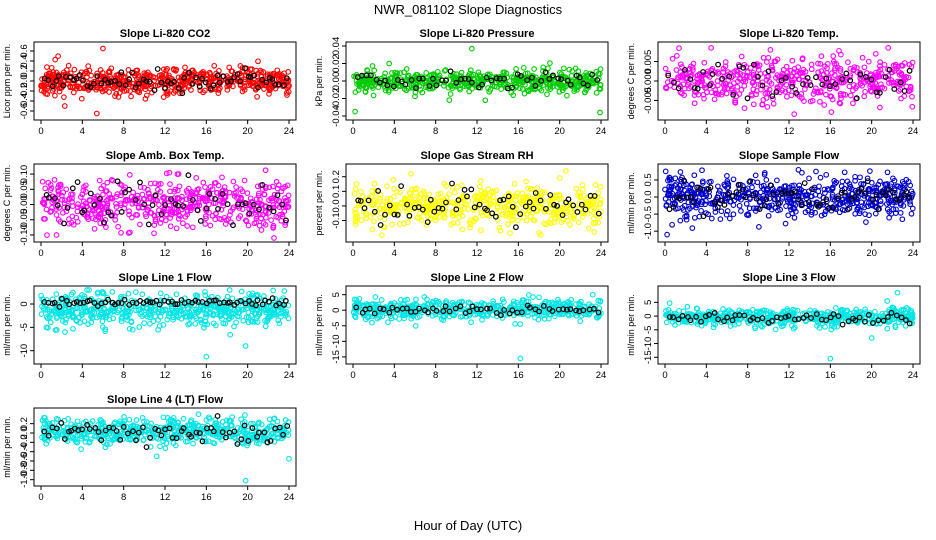 This screenshot has height=540, width=936. Describe the element at coordinates (913, 131) in the screenshot. I see `x-tick-label: 24` at that location.